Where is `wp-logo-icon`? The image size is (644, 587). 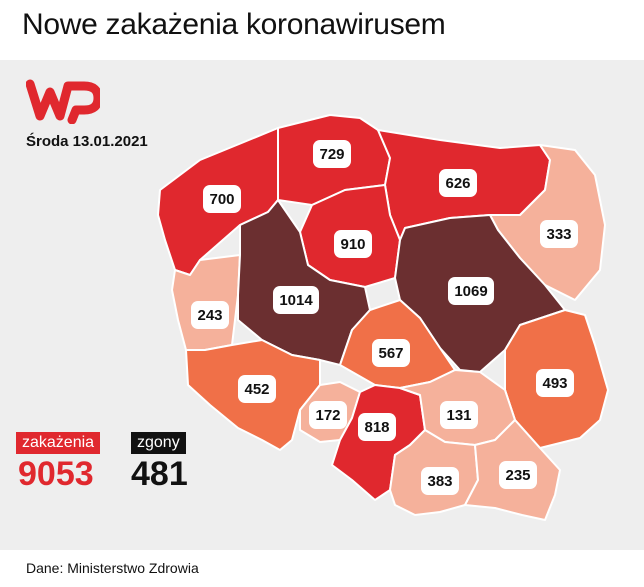 wp-logo-icon is located at coordinates (63, 101).